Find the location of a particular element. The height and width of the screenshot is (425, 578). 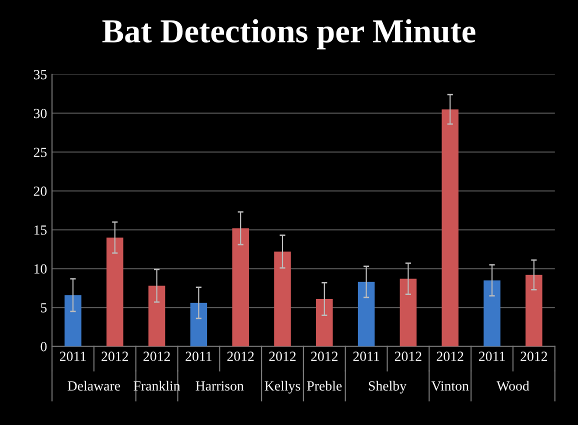

y-tick-label: 30 is located at coordinates (40, 113).